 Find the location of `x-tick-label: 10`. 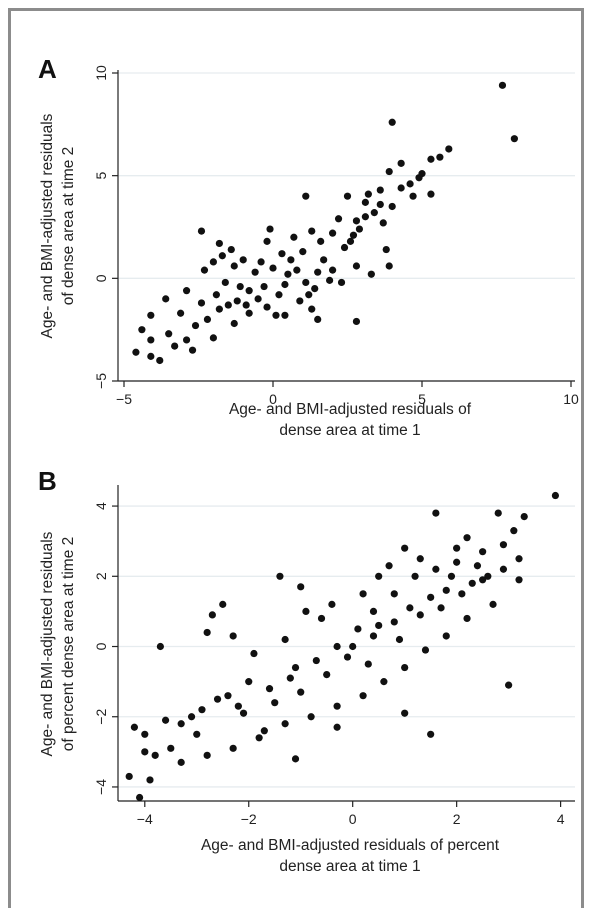

x-tick-label: 10 is located at coordinates (571, 399).